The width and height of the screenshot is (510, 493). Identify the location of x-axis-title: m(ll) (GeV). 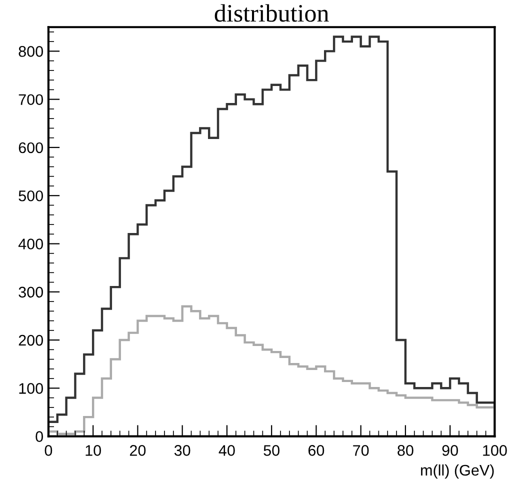
(457, 471).